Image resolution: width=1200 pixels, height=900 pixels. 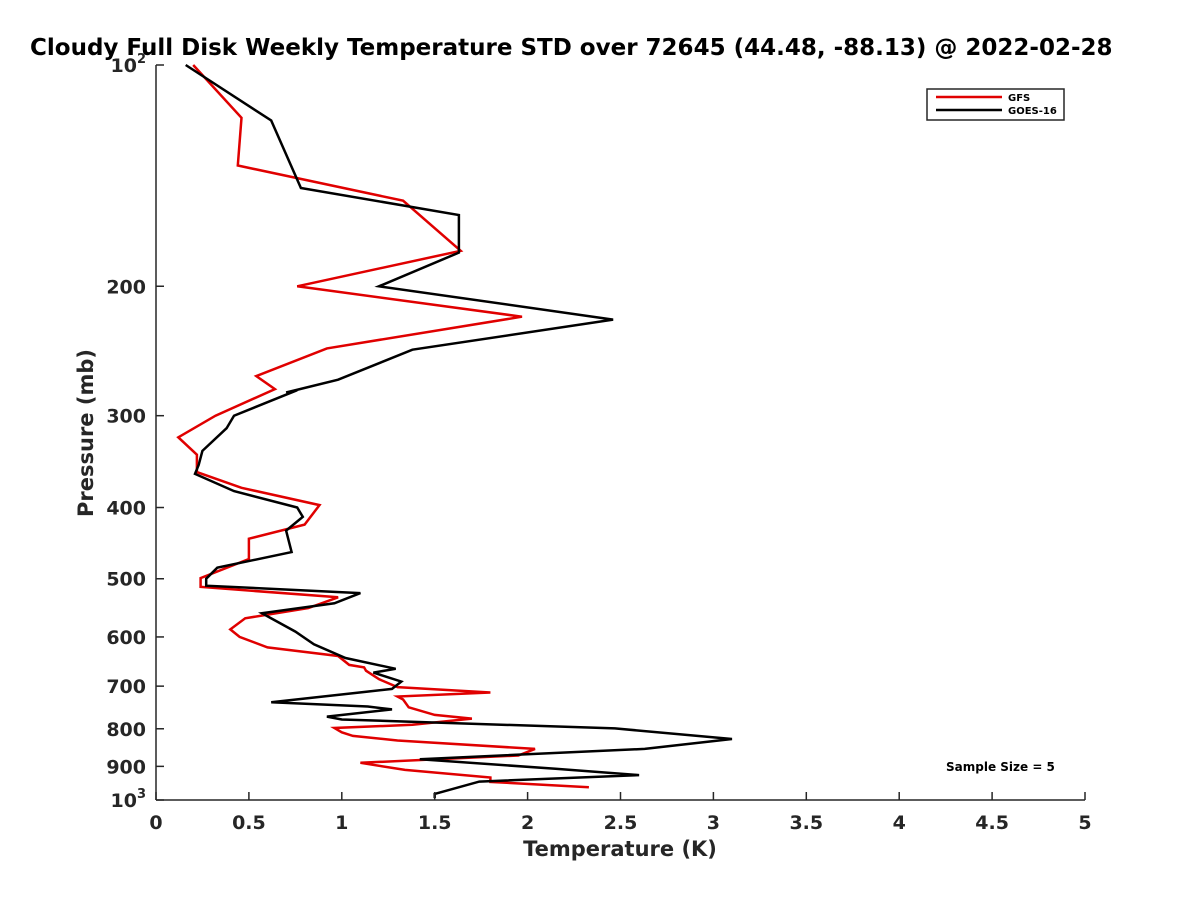 I want to click on x-tick-label: 2, so click(x=527, y=823).